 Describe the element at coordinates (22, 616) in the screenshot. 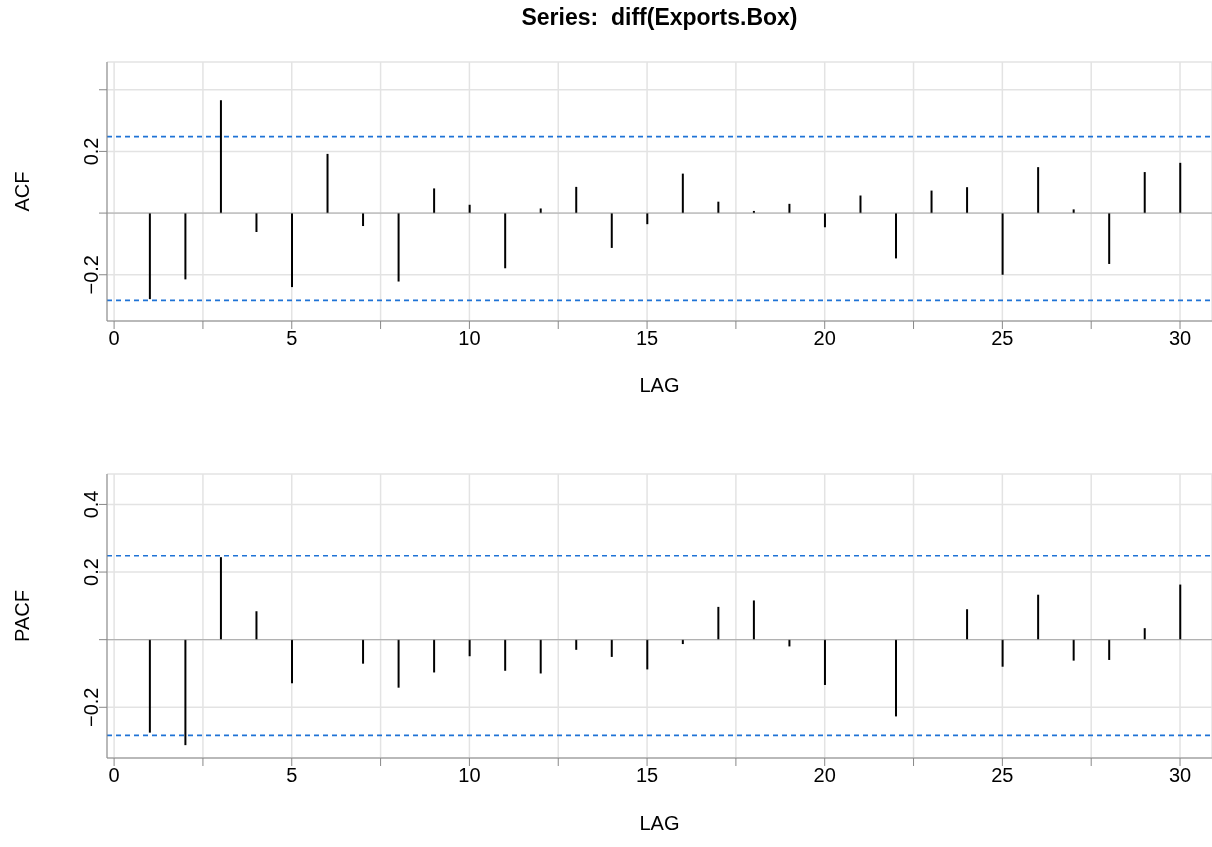

I see `y-axis-title: PACF` at that location.